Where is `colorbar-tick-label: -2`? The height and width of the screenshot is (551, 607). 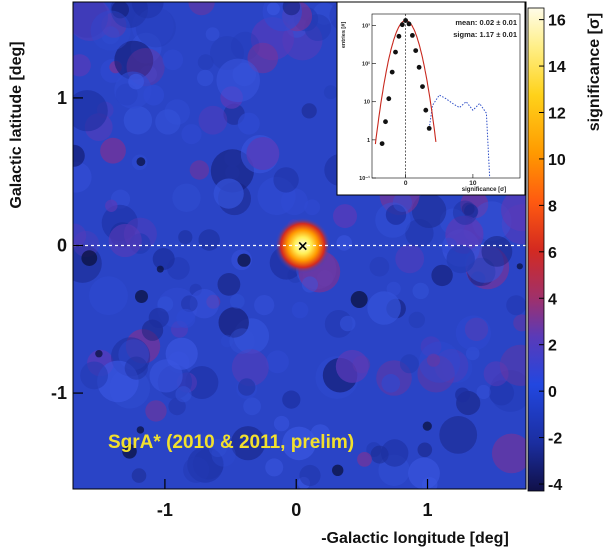
colorbar-tick-label: -2 is located at coordinates (555, 439).